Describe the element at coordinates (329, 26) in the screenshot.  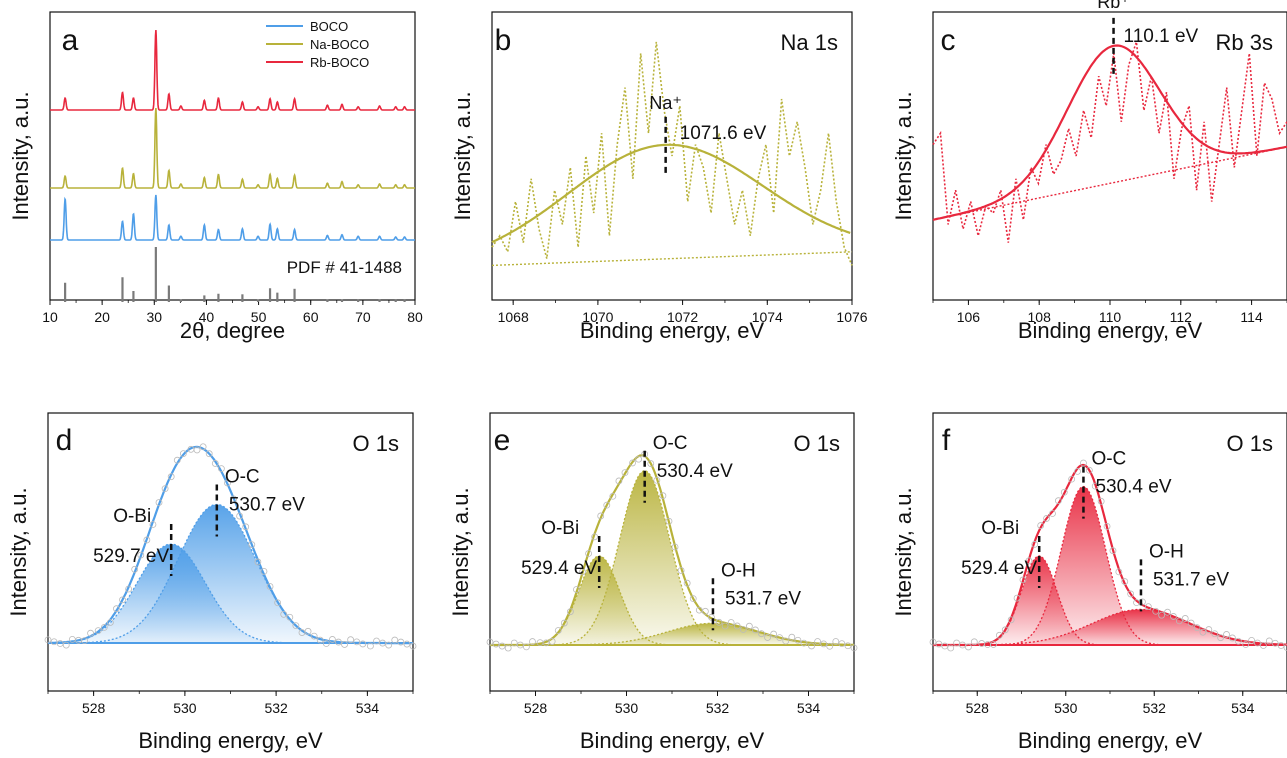
I see `legend-label: BOCO` at that location.